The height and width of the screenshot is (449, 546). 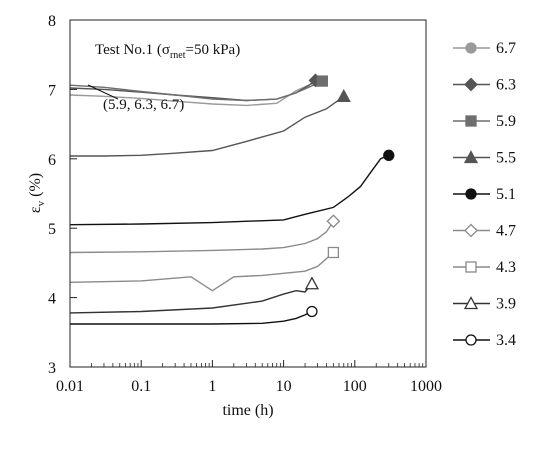 What do you see at coordinates (191, 298) in the screenshot?
I see `series-line-3.9` at bounding box center [191, 298].